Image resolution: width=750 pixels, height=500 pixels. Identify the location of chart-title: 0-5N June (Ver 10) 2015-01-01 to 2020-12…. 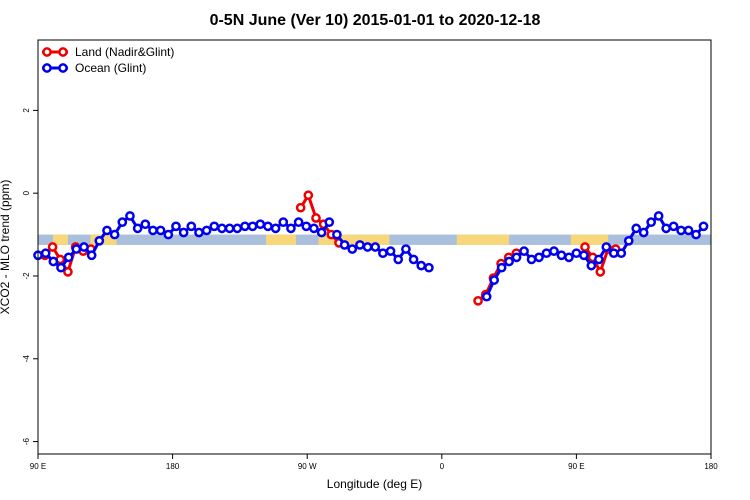
(375, 20).